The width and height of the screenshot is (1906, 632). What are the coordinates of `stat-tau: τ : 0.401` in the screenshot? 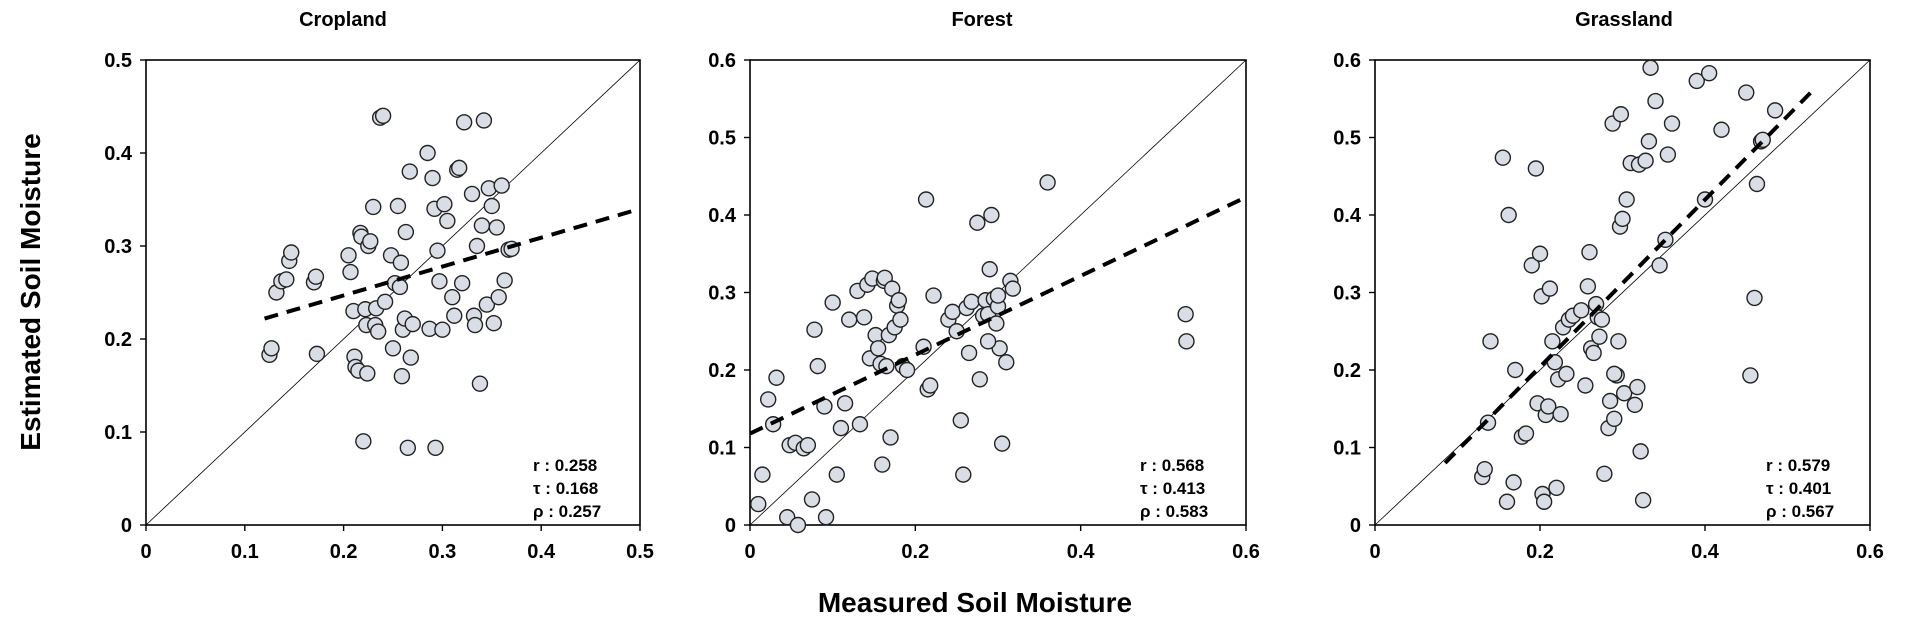 It's located at (1798, 488).